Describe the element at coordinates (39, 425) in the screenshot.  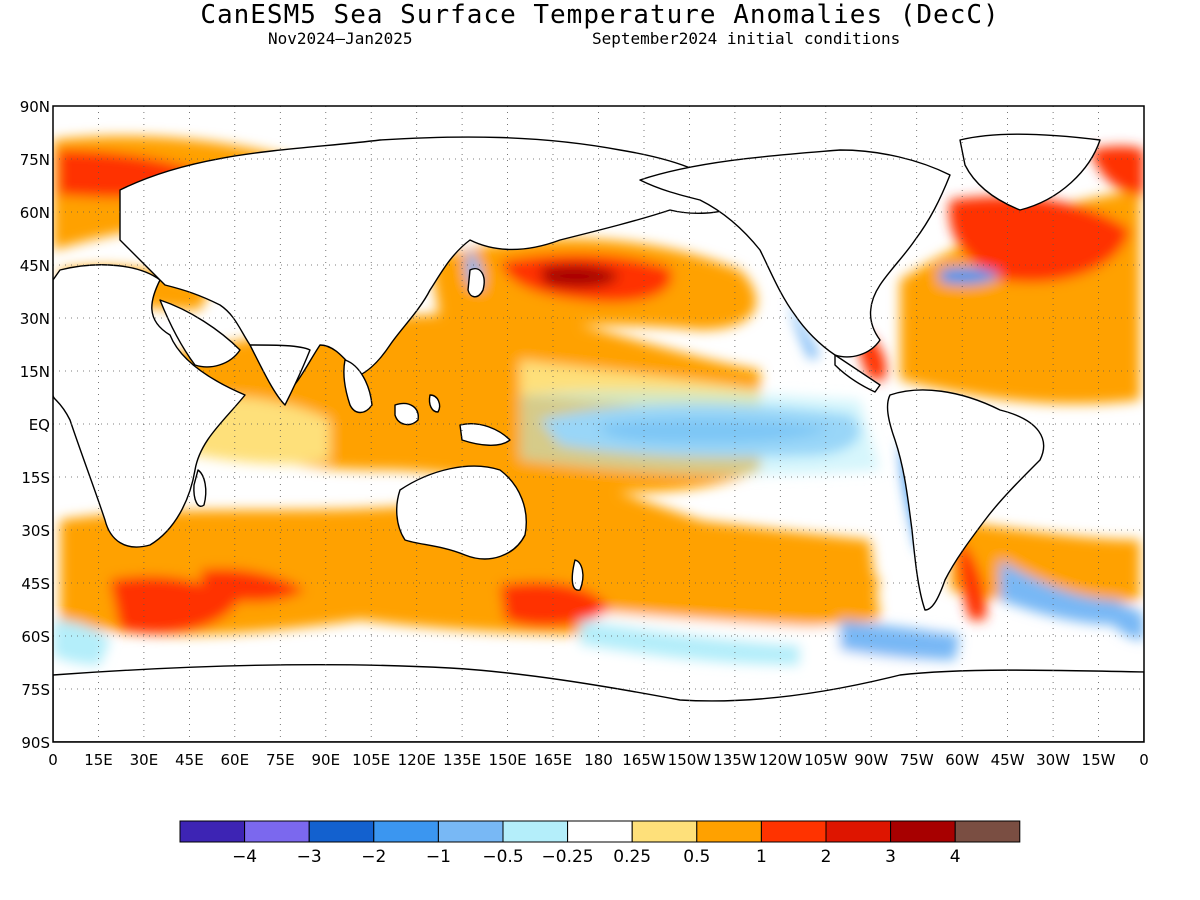
I see `lat-label: EQ` at that location.